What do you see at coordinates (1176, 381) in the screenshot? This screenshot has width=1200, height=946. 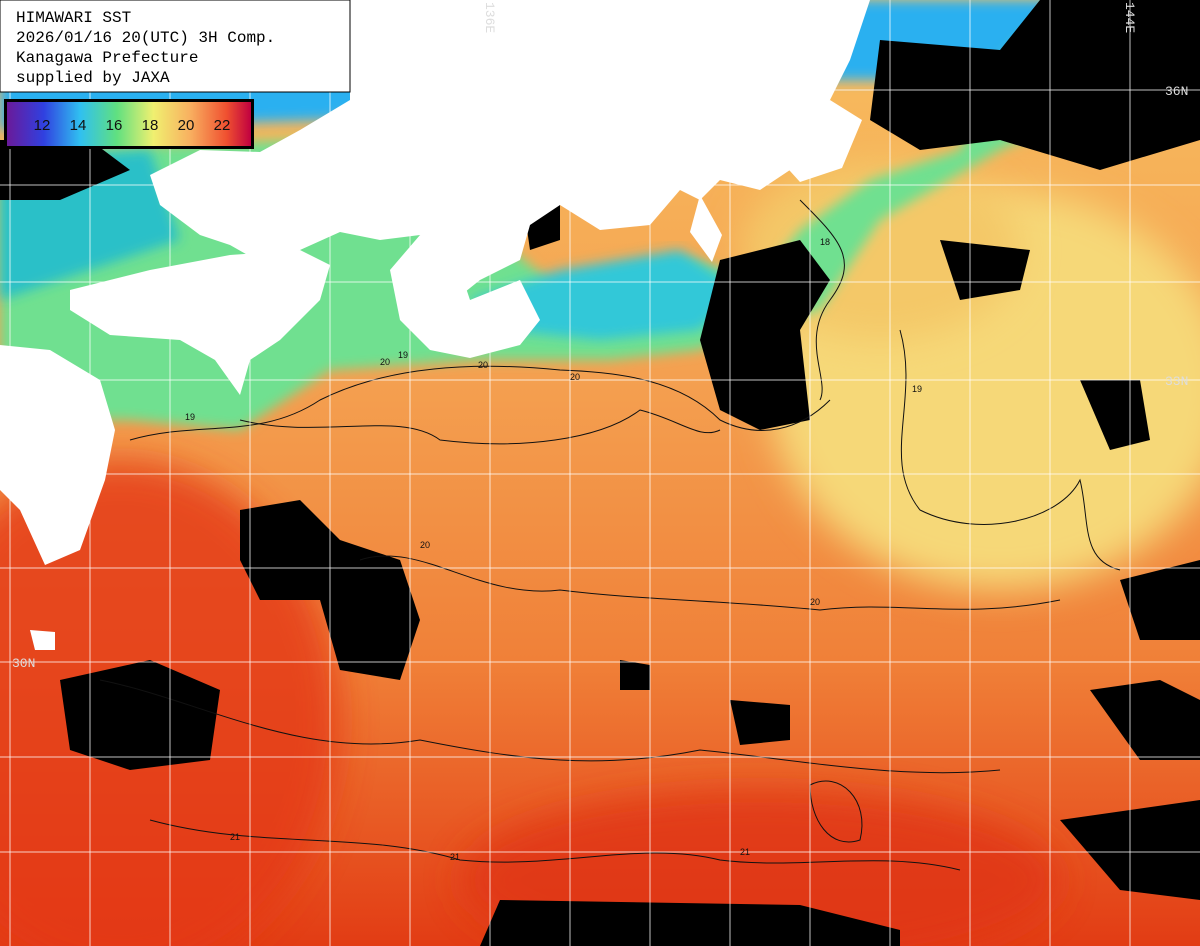 I see `latitude-label: 33N` at bounding box center [1176, 381].